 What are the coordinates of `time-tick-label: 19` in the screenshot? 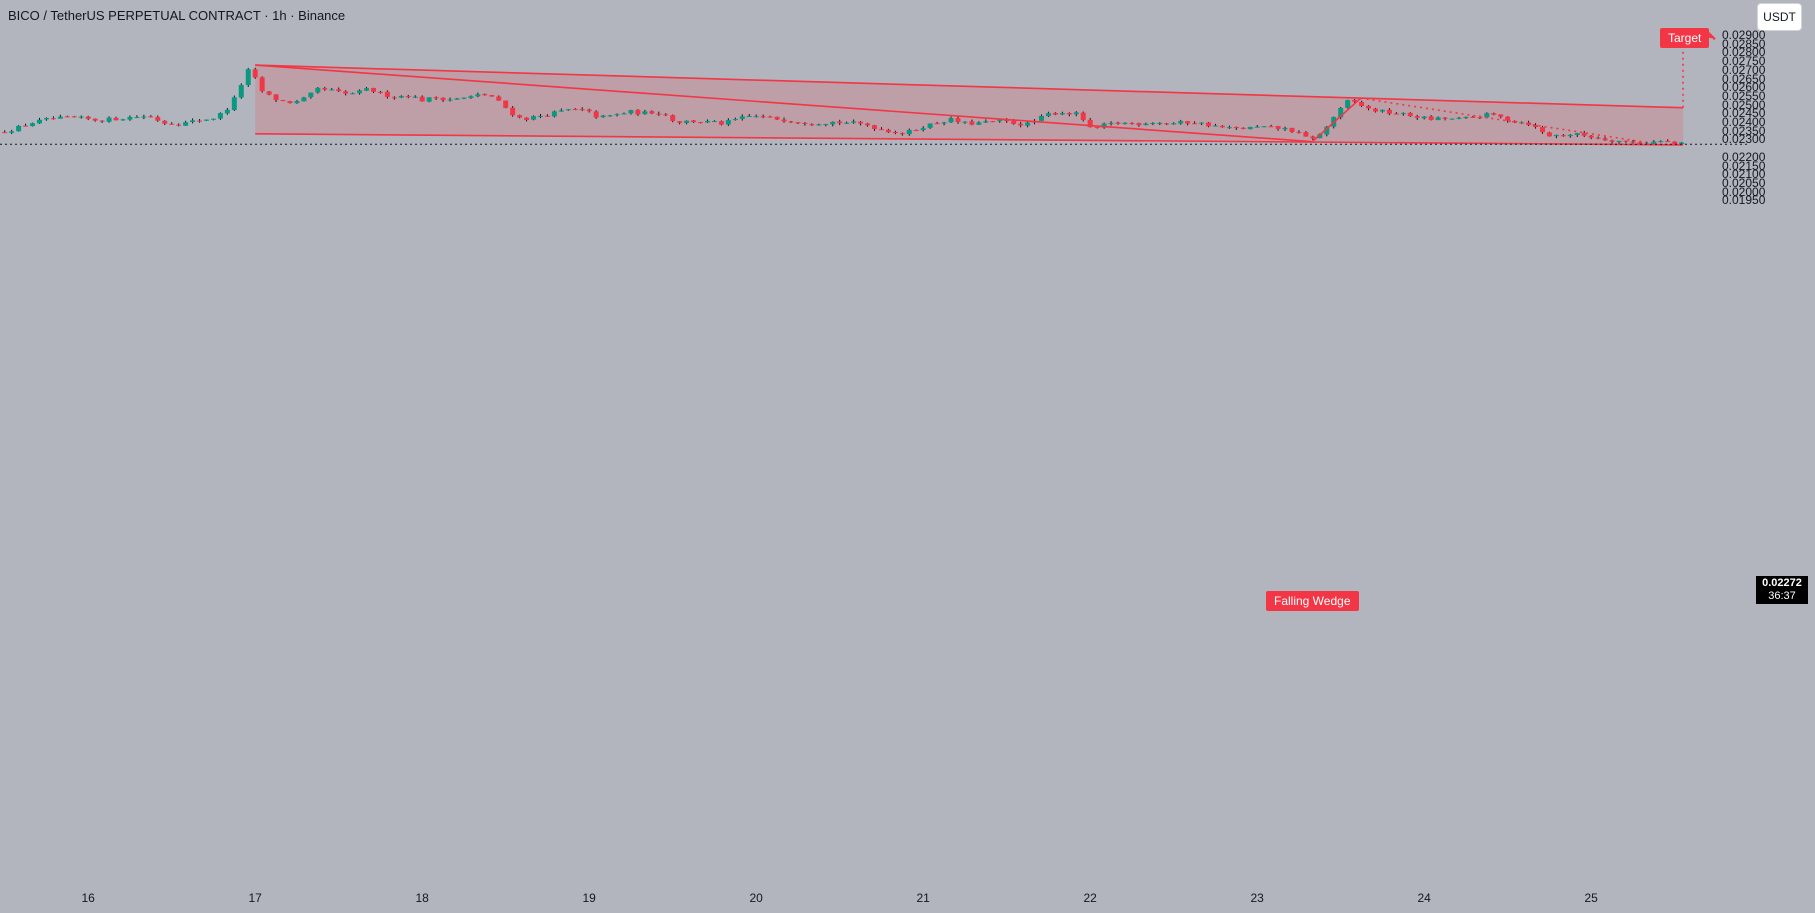 It's located at (589, 898).